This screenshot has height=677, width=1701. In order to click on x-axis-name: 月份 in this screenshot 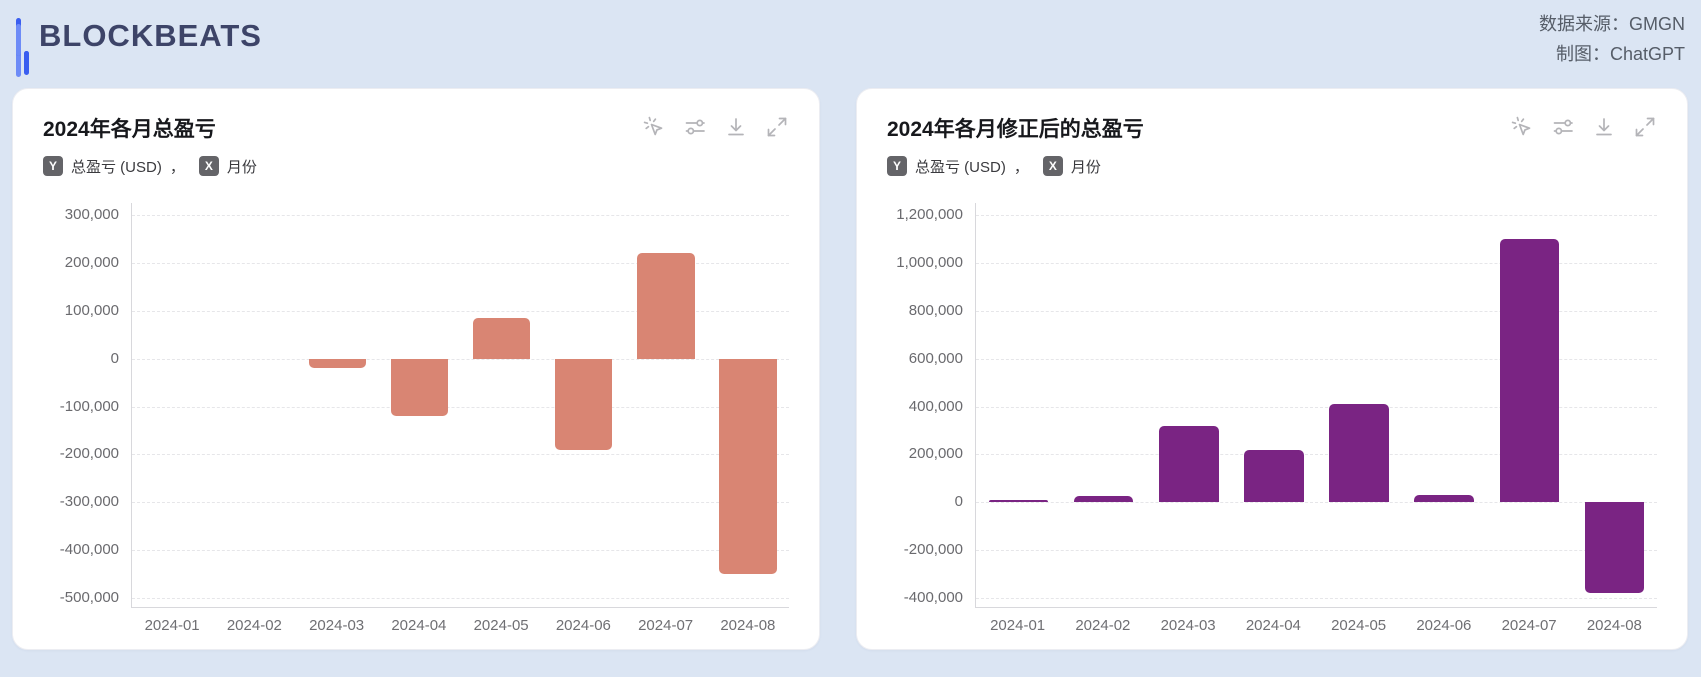, I will do `click(1085, 167)`.